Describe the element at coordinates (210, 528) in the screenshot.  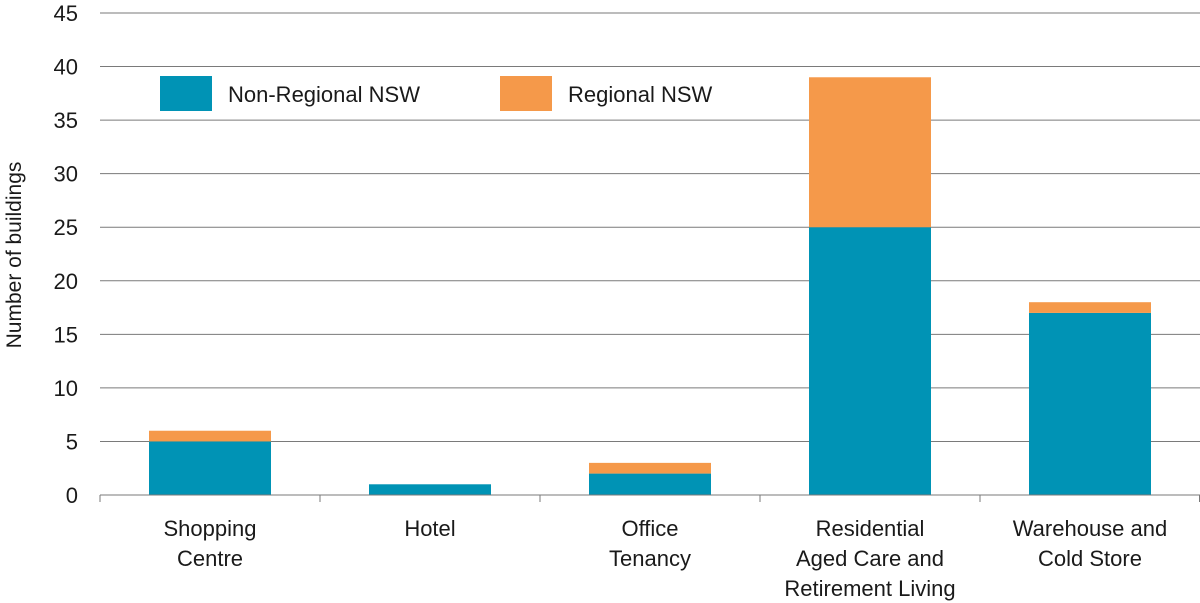
I see `category-label-line: Shopping` at that location.